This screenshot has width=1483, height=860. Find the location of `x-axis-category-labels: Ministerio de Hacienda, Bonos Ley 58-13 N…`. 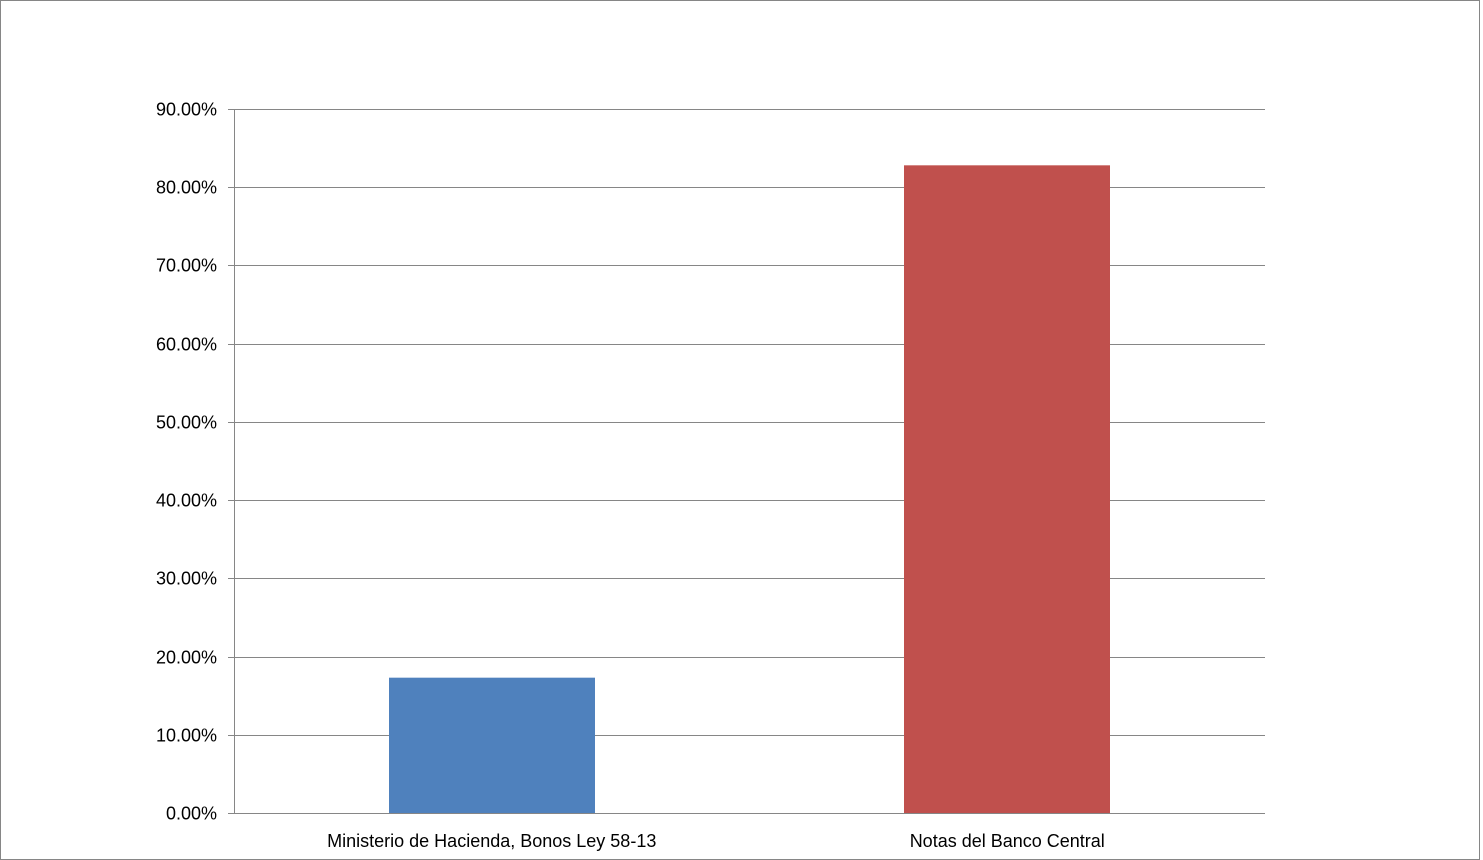

x-axis-category-labels: Ministerio de Hacienda, Bonos Ley 58-13 N… is located at coordinates (716, 841).